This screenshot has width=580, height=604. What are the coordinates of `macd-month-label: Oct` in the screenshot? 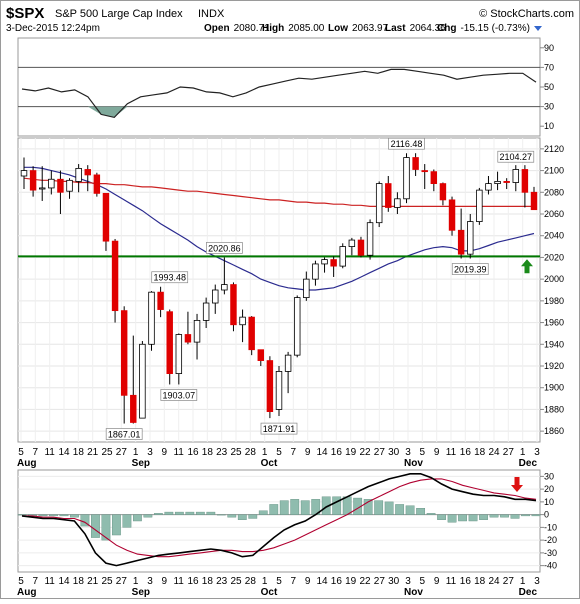 It's located at (269, 592).